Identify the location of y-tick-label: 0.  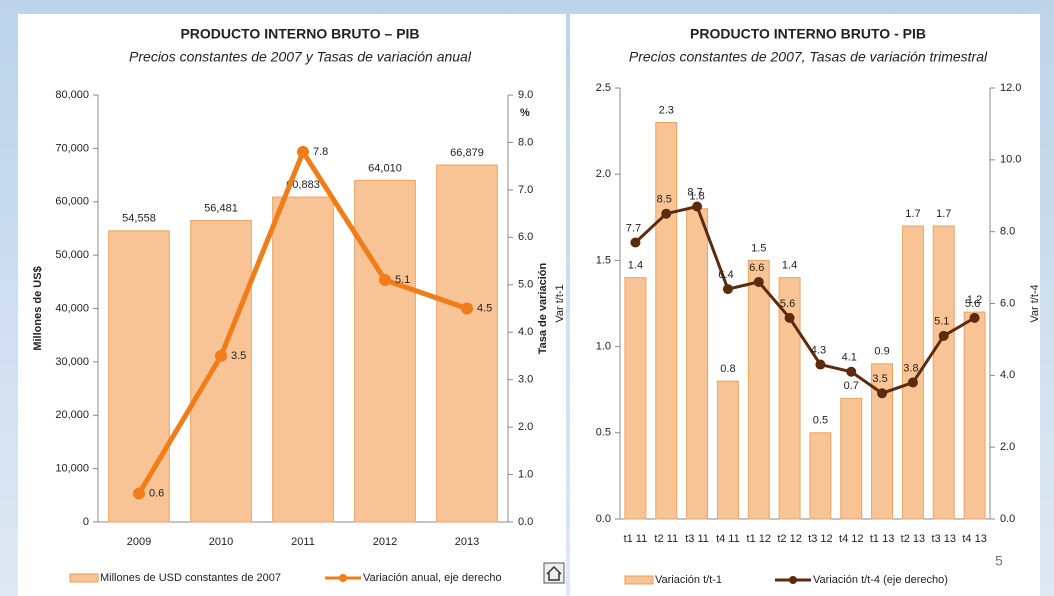
(86, 522).